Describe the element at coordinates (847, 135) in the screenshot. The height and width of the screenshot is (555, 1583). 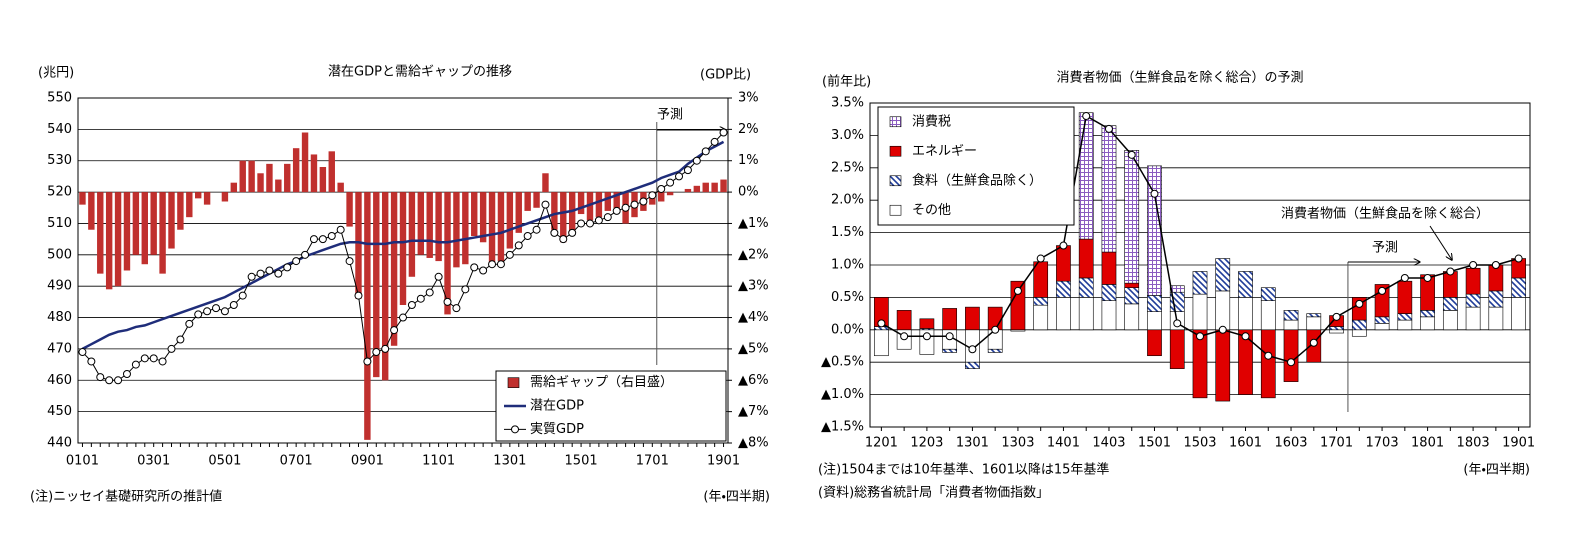
I see `y-tick-label: 3.0%` at that location.